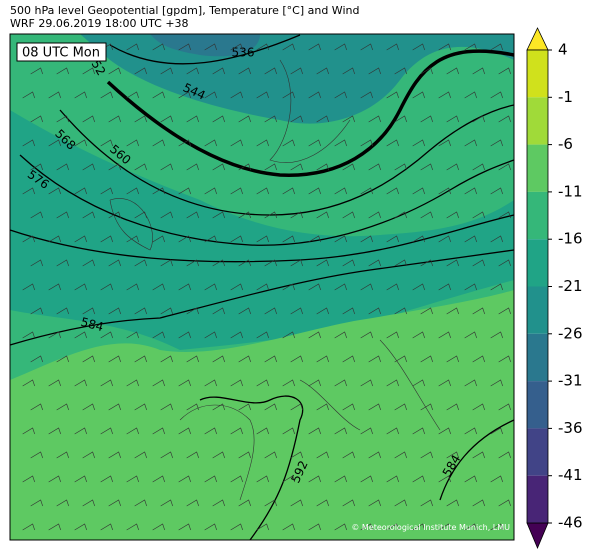 The width and height of the screenshot is (603, 558). Describe the element at coordinates (357, 468) in the screenshot. I see `contour-line` at that location.